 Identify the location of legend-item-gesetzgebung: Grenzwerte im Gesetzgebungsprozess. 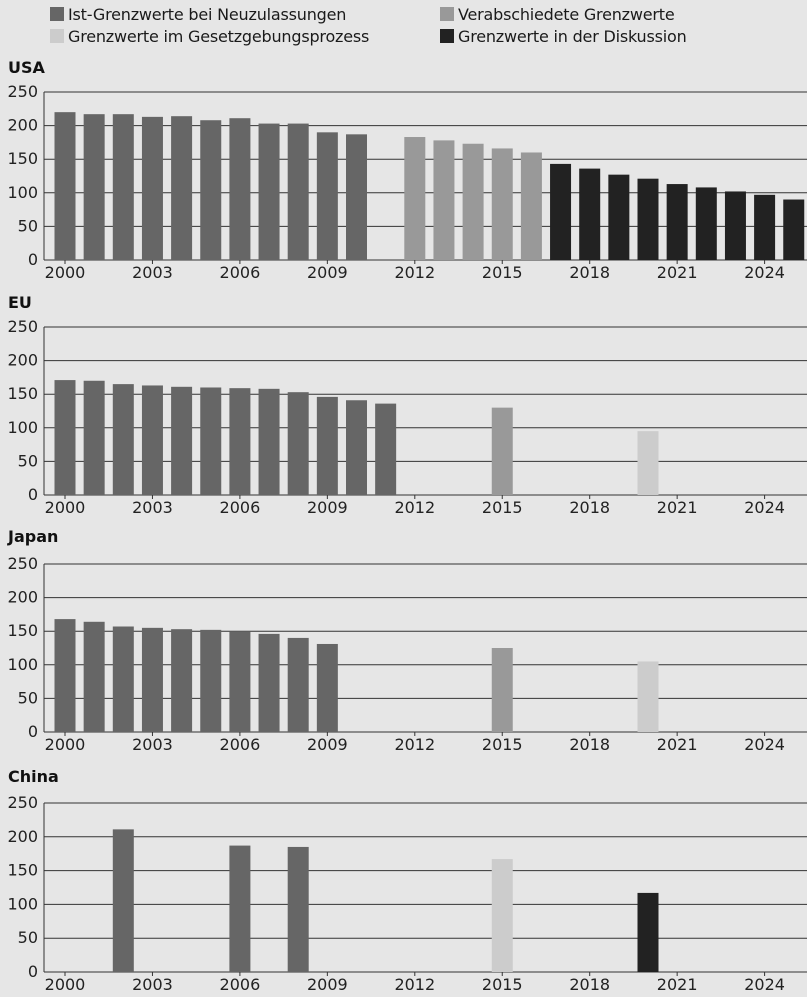
(209, 36).